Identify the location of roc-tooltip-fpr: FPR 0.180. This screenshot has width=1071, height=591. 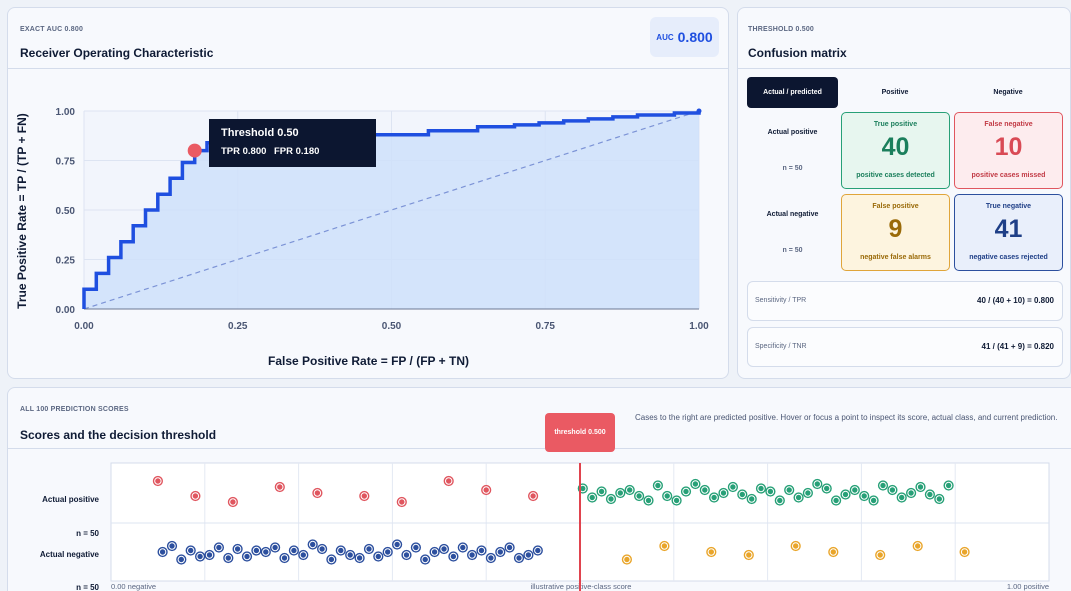
(296, 151).